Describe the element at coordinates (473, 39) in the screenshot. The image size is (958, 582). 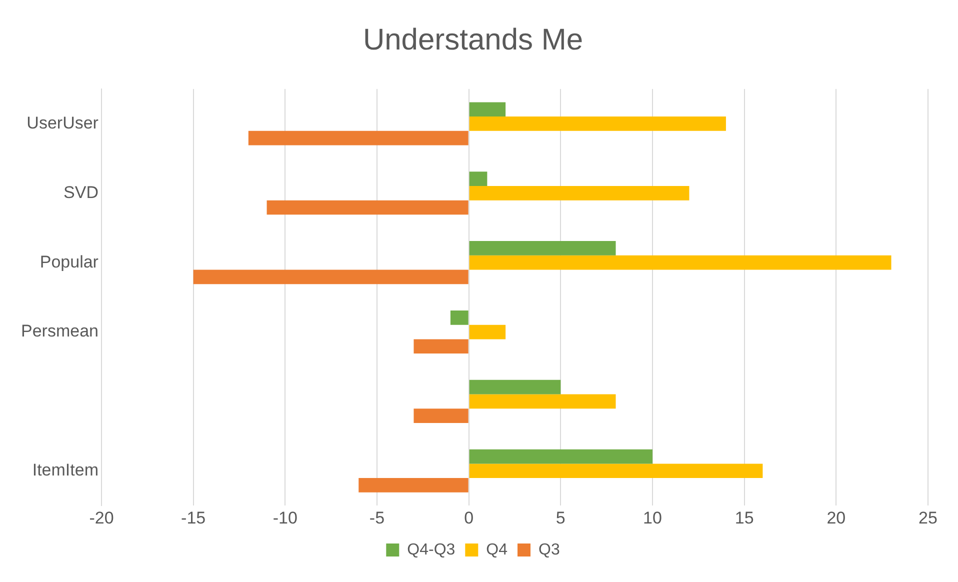
I see `chart-title: Understands Me` at that location.